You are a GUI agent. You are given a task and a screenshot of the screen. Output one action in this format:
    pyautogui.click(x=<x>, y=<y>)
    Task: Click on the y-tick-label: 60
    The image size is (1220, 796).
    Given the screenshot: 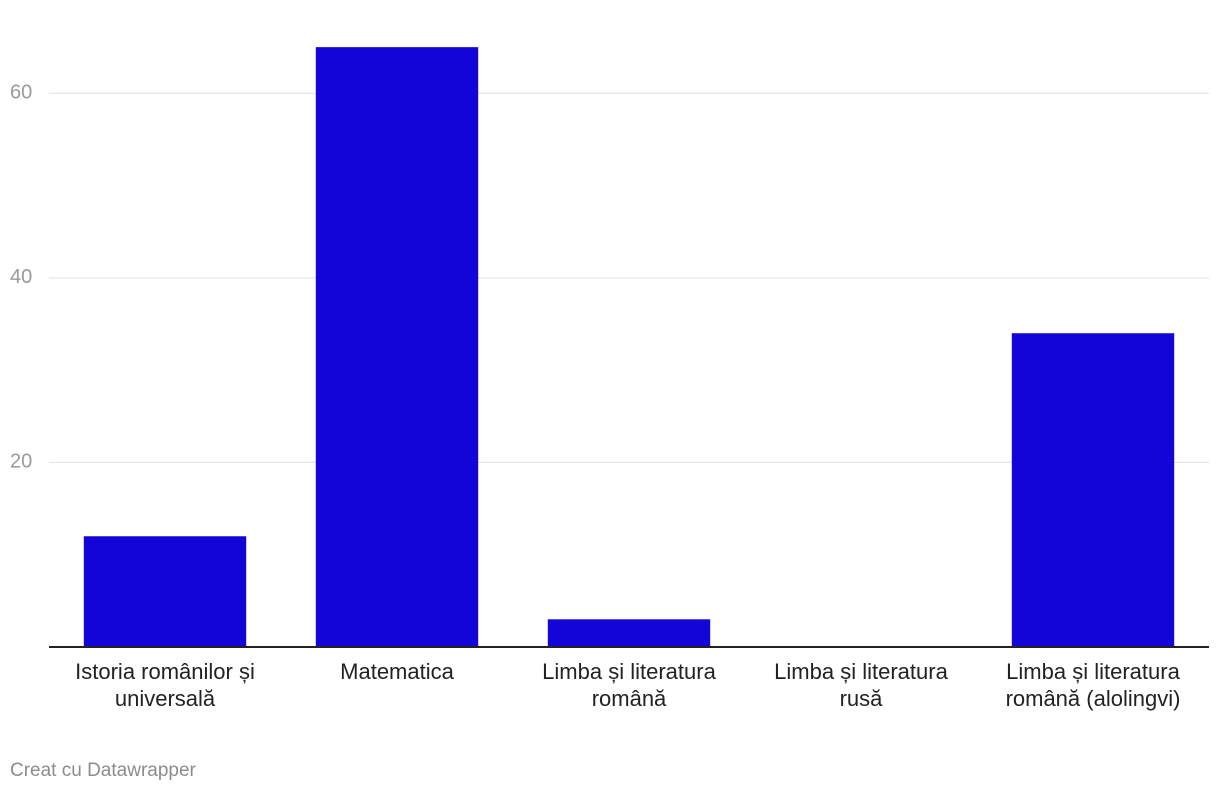 What is the action you would take?
    pyautogui.click(x=21, y=93)
    